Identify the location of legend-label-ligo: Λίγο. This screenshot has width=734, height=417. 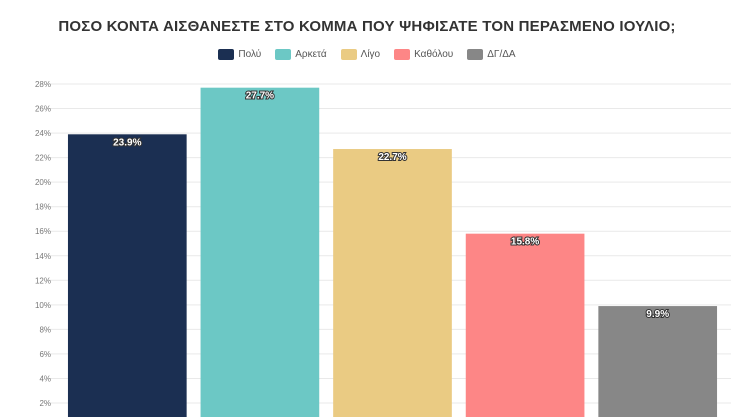
(370, 54).